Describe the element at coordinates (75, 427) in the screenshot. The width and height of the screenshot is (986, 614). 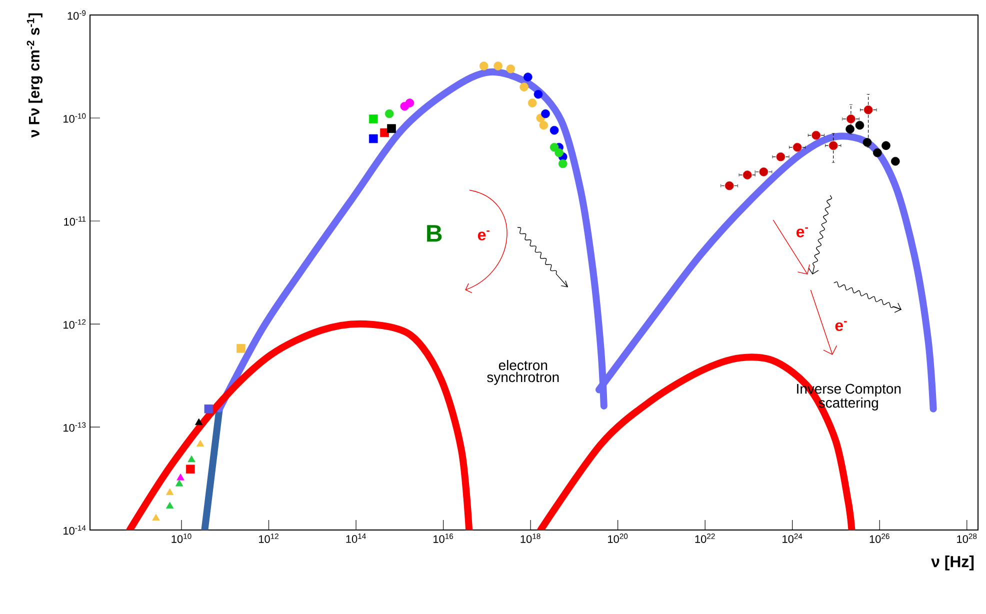
I see `y-tick-label: 10$^{-13}$` at that location.